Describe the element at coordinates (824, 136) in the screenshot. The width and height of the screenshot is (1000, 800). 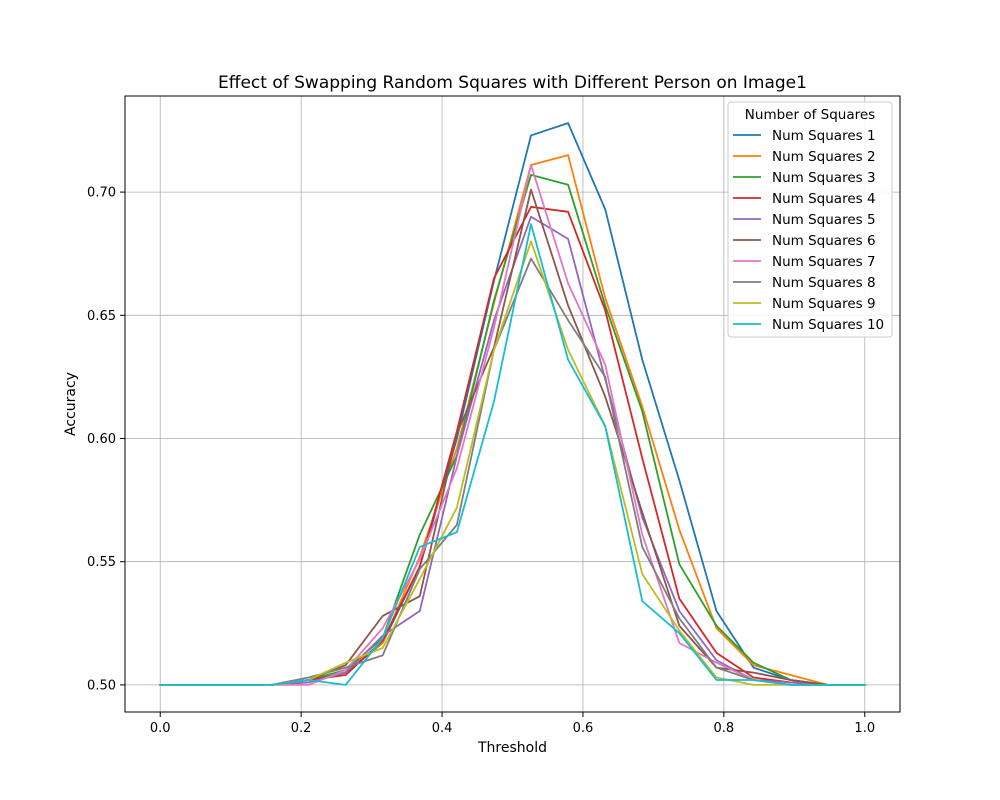
I see `legend-label: Num Squares 1` at that location.